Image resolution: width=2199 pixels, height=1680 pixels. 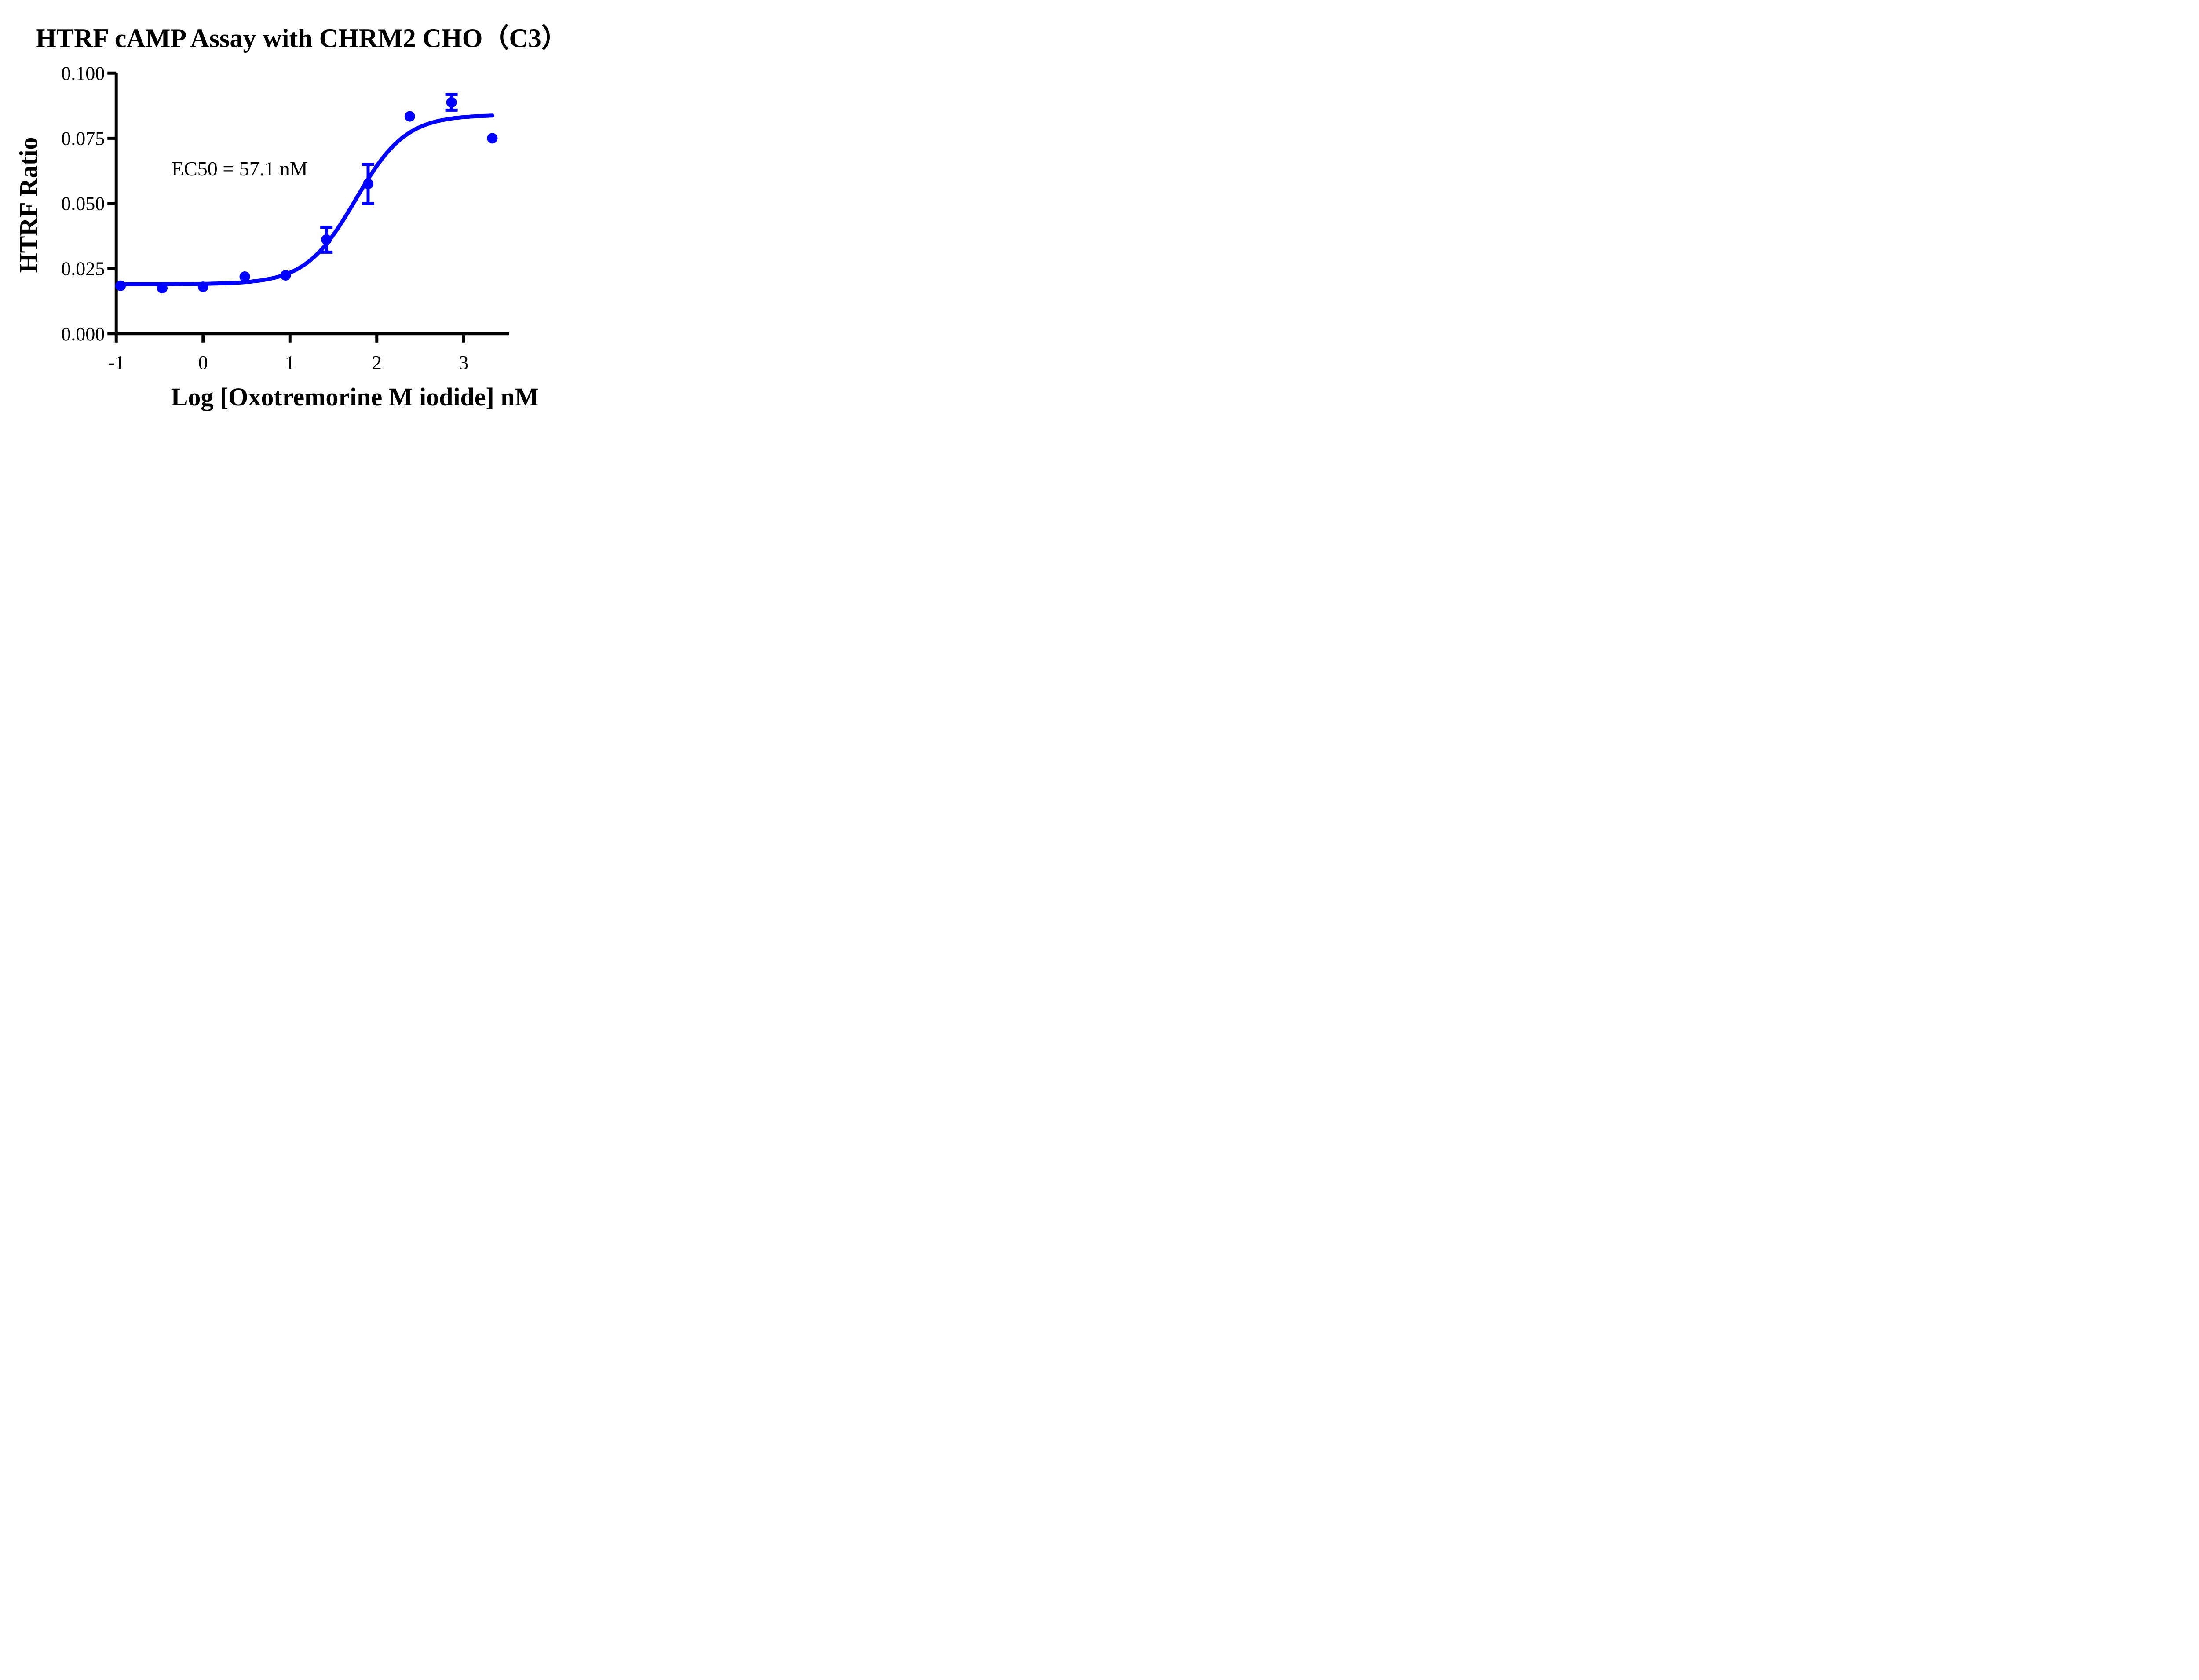 What do you see at coordinates (464, 362) in the screenshot?
I see `x-tick-label: 3` at bounding box center [464, 362].